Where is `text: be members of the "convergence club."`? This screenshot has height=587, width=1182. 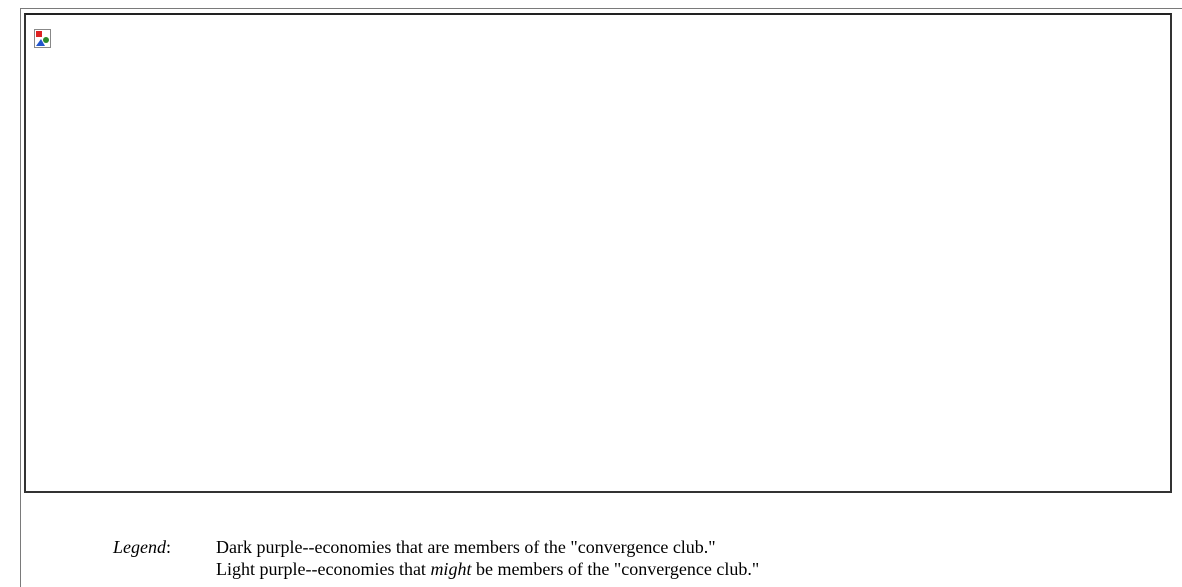
text: be members of the "convergence club." is located at coordinates (615, 569).